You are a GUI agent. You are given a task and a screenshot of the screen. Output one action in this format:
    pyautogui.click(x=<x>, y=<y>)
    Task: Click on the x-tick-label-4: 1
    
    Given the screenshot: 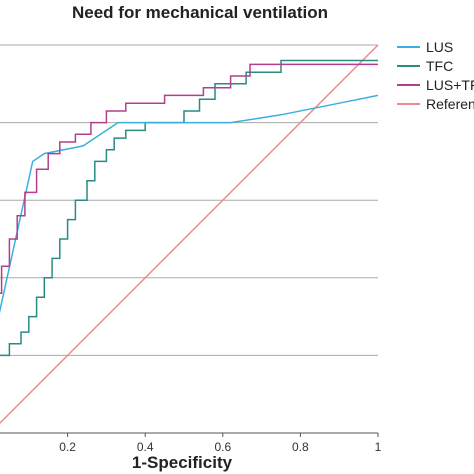 What is the action you would take?
    pyautogui.click(x=378, y=447)
    